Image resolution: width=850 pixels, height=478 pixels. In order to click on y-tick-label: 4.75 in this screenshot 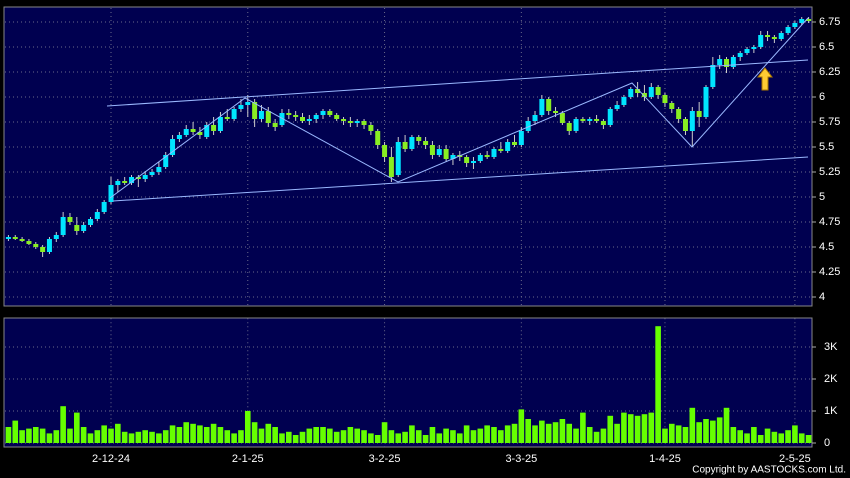, I will do `click(829, 222)`.